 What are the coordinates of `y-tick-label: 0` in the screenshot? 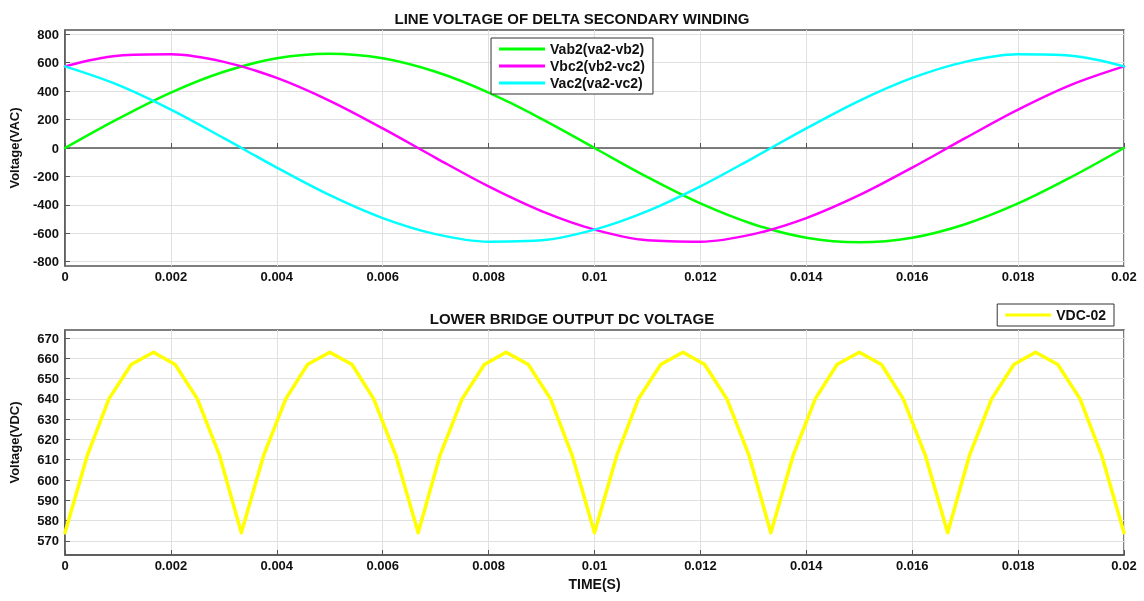 It's located at (55, 148).